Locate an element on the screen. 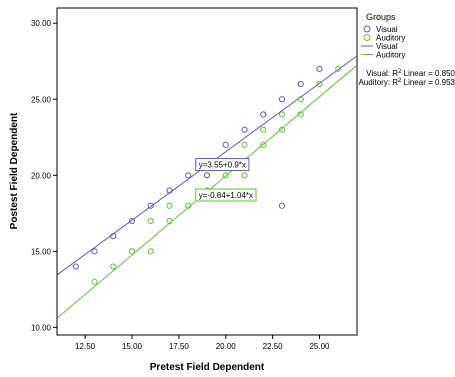 This screenshot has width=455, height=377. x-tick-label: 15.00 is located at coordinates (132, 346).